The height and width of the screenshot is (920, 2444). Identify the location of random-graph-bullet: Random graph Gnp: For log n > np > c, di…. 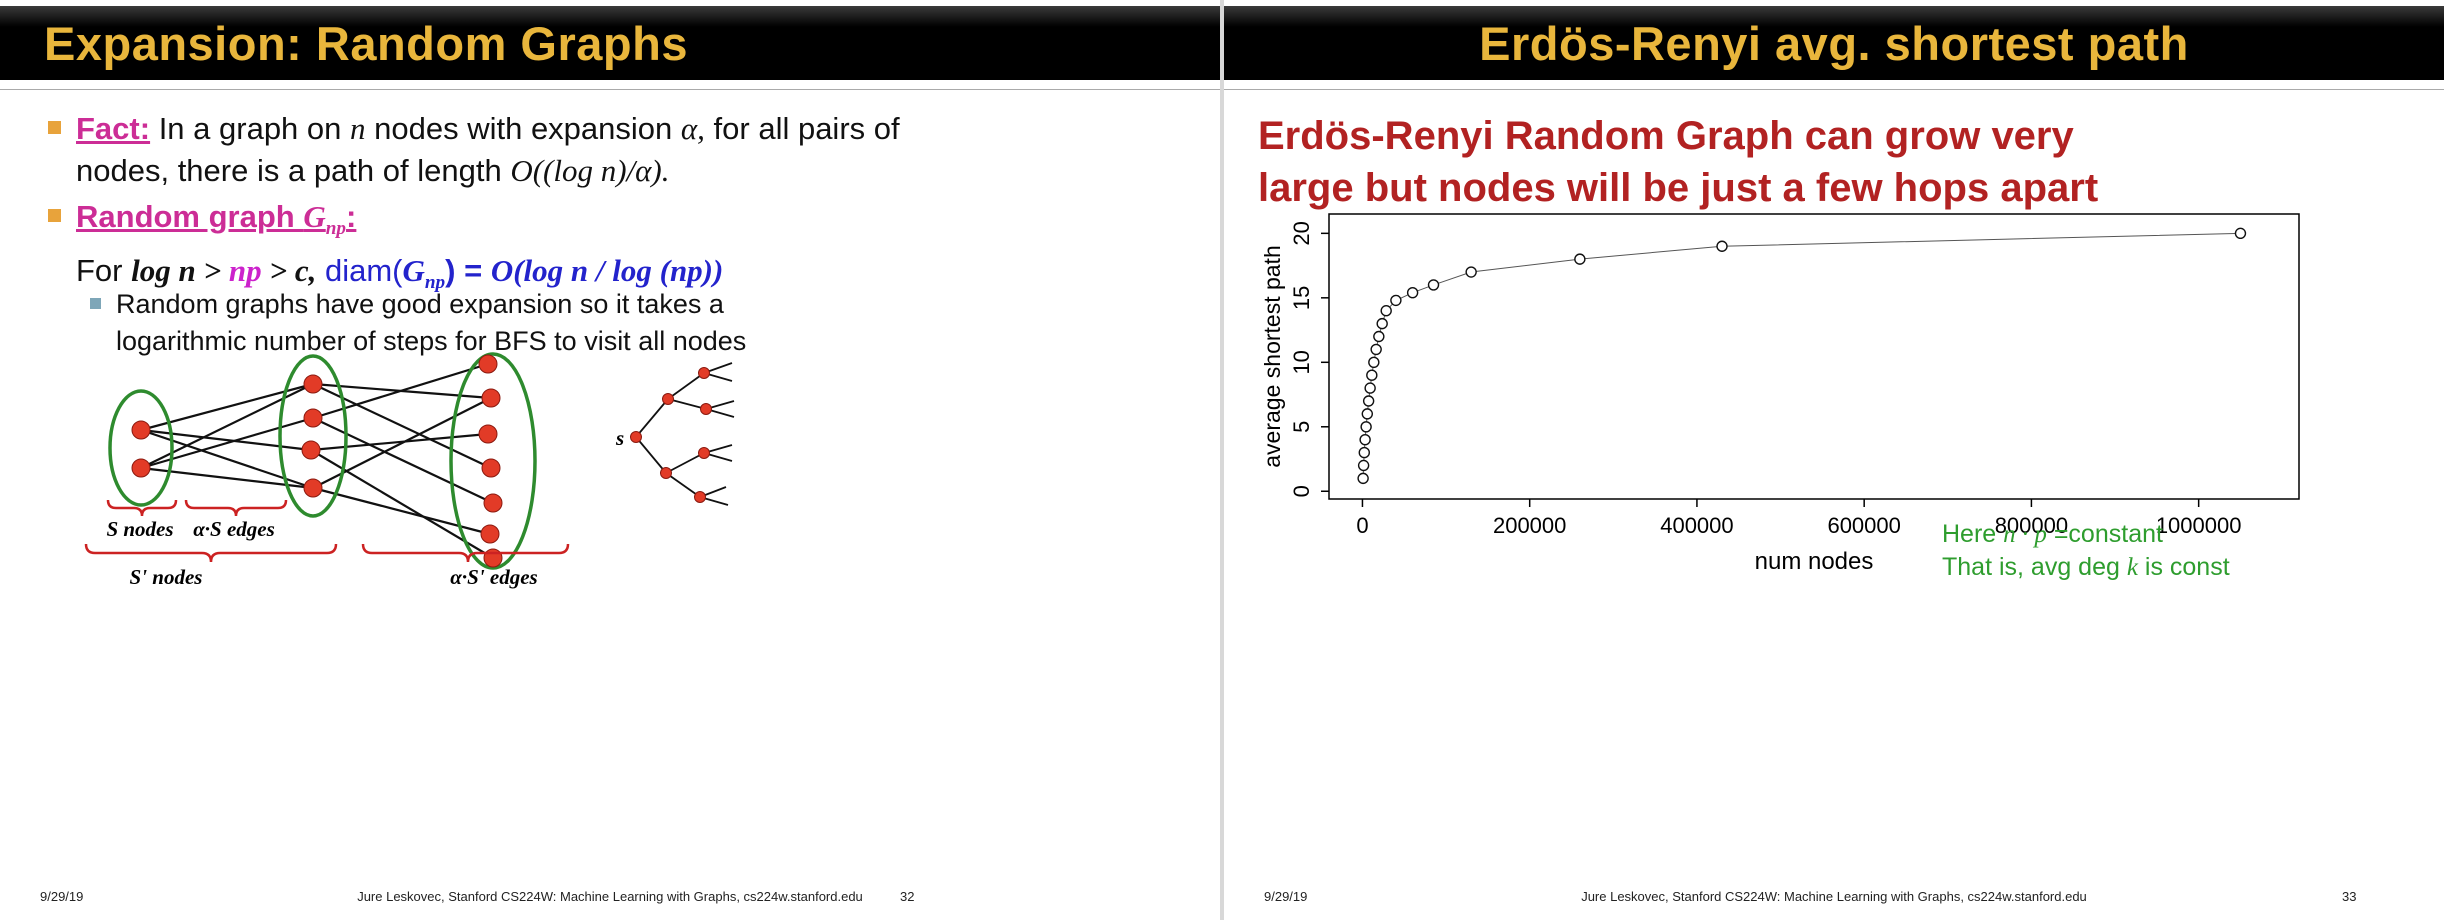
(543, 250).